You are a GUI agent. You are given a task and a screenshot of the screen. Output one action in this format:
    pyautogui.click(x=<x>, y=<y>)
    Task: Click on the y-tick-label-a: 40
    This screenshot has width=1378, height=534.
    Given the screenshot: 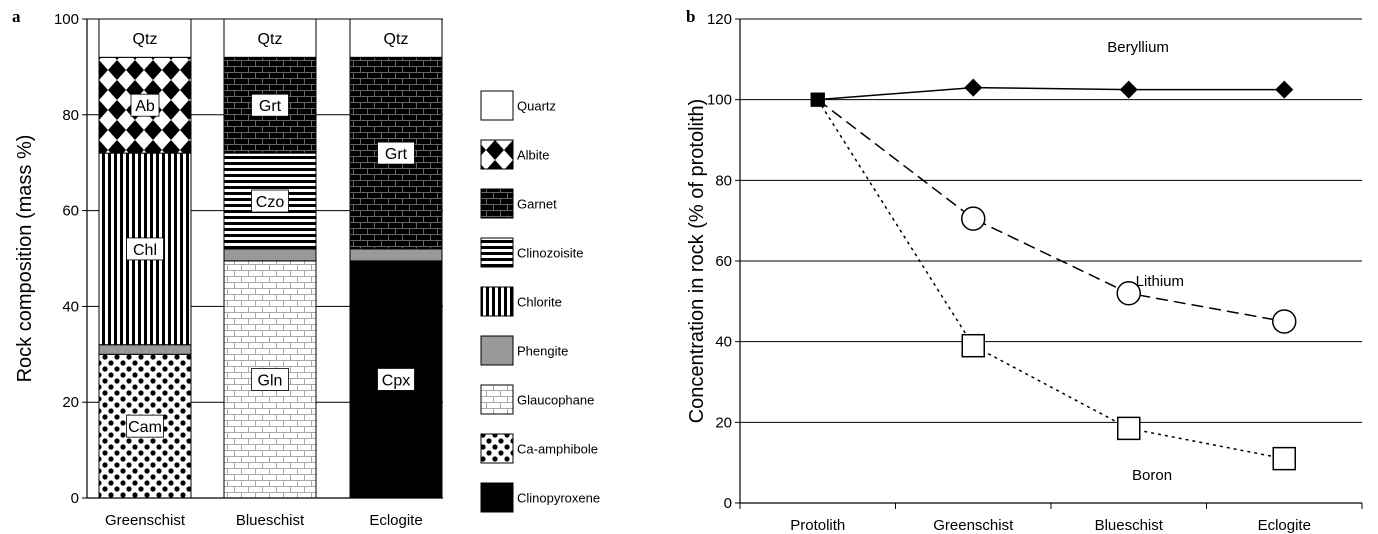 What is the action you would take?
    pyautogui.click(x=70, y=306)
    